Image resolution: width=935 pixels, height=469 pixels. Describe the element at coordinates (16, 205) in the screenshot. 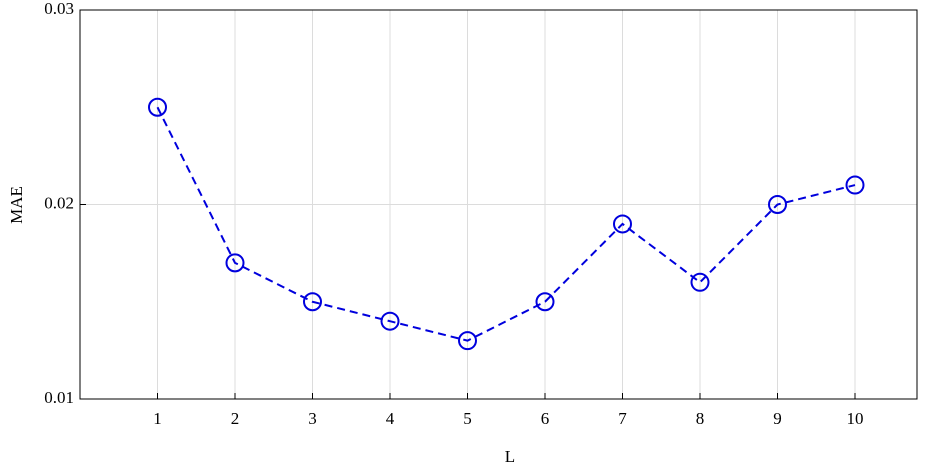

I see `y-axis-label: MAE` at that location.